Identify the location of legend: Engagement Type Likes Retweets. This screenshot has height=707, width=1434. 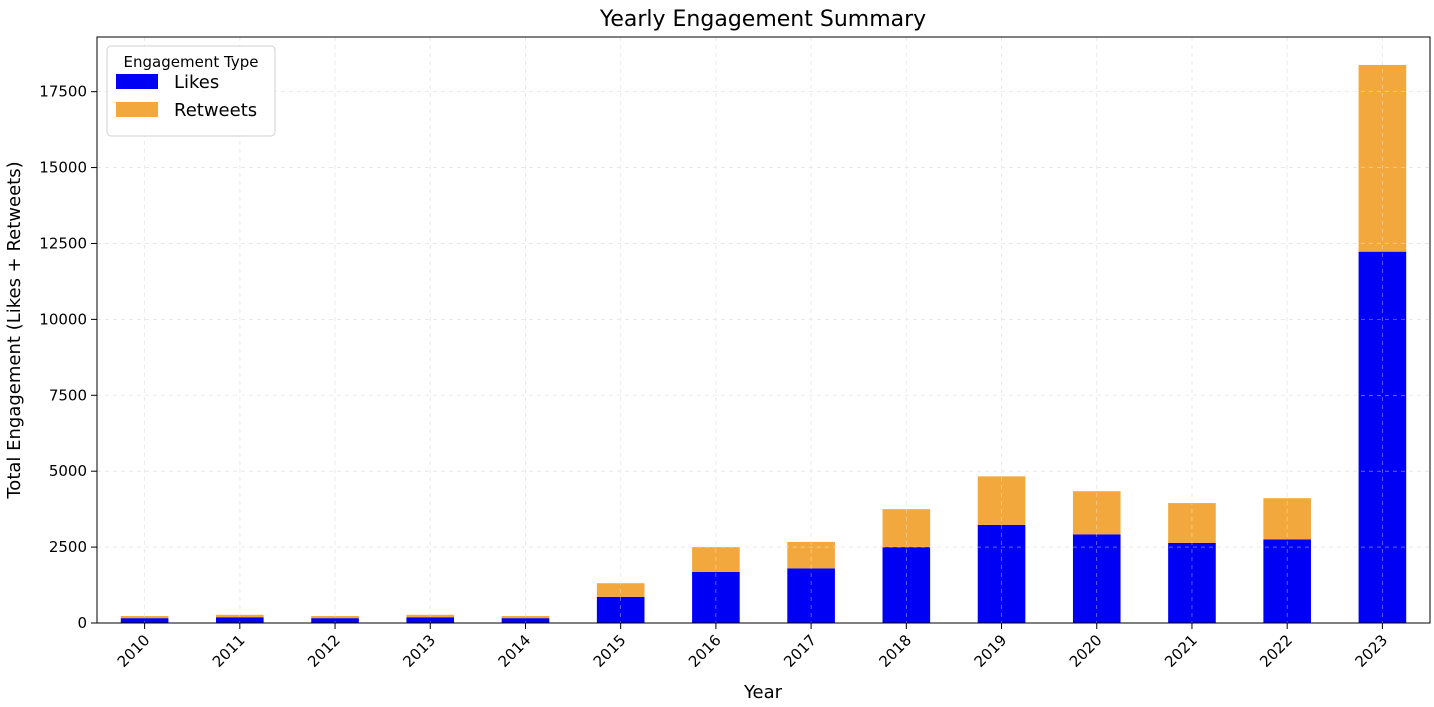
(191, 91).